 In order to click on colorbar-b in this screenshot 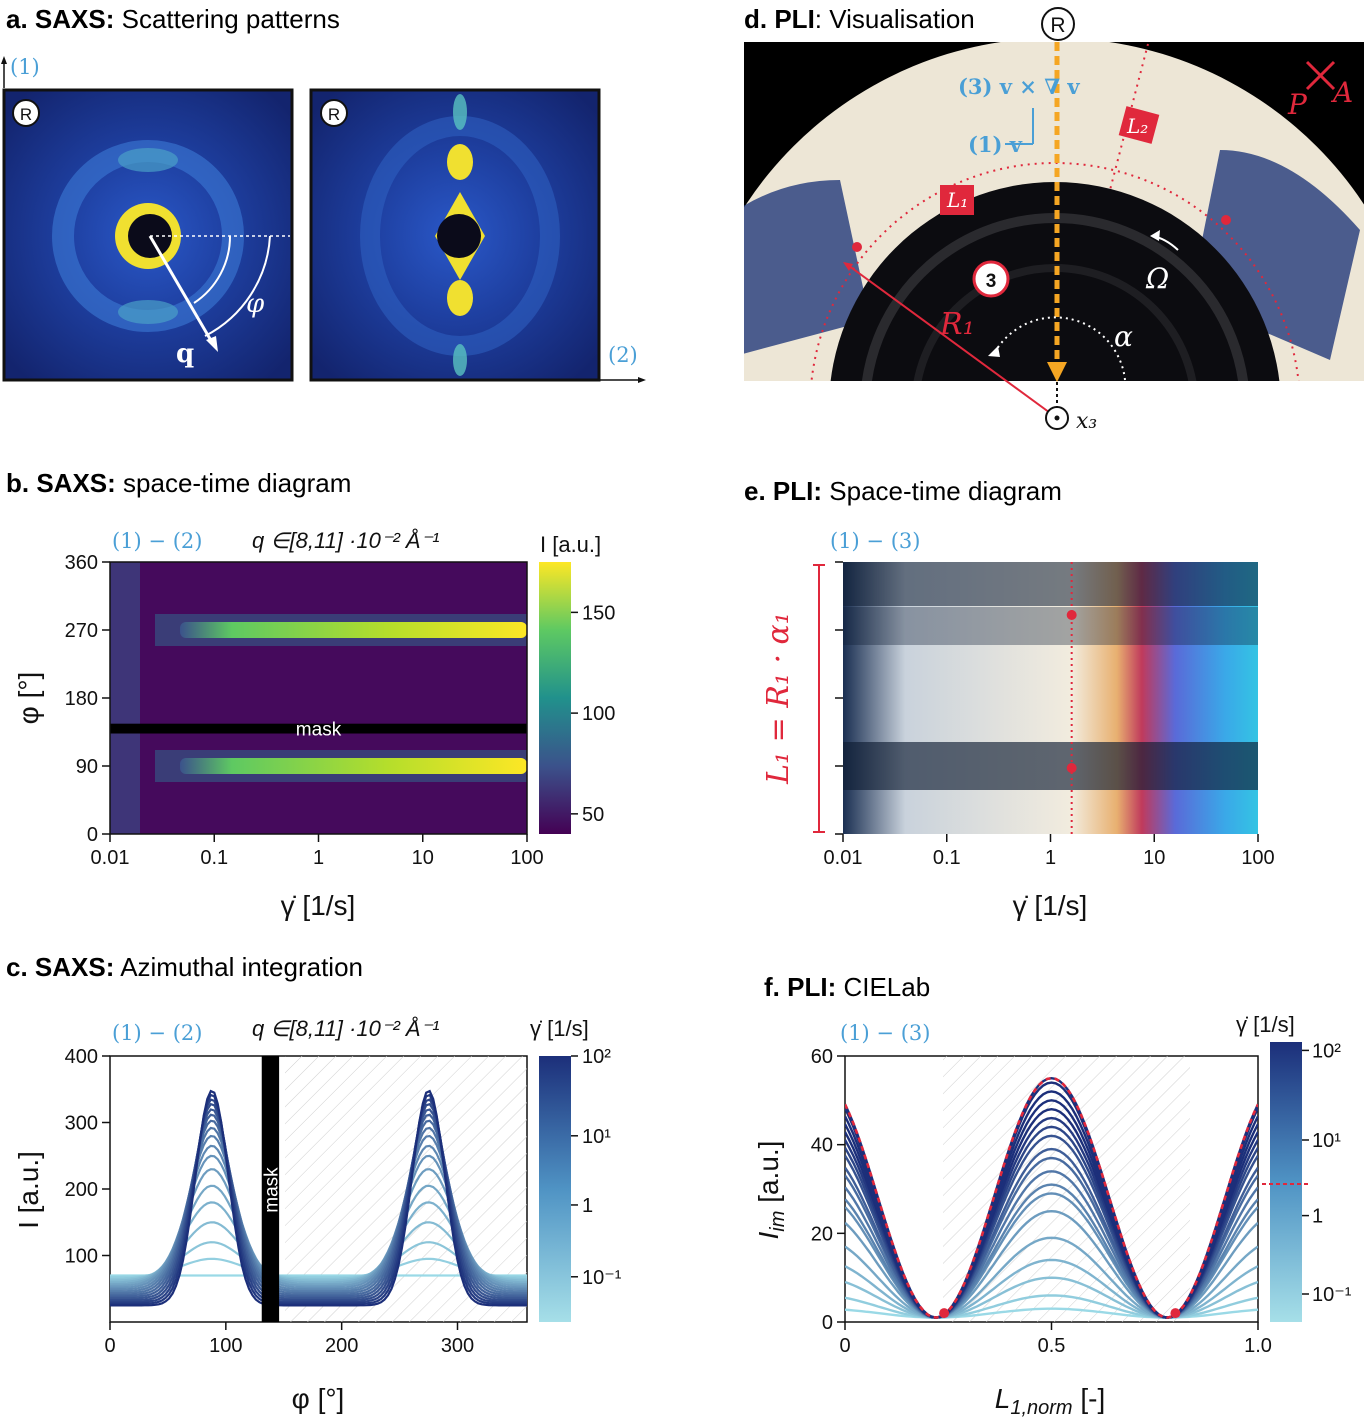, I will do `click(555, 698)`.